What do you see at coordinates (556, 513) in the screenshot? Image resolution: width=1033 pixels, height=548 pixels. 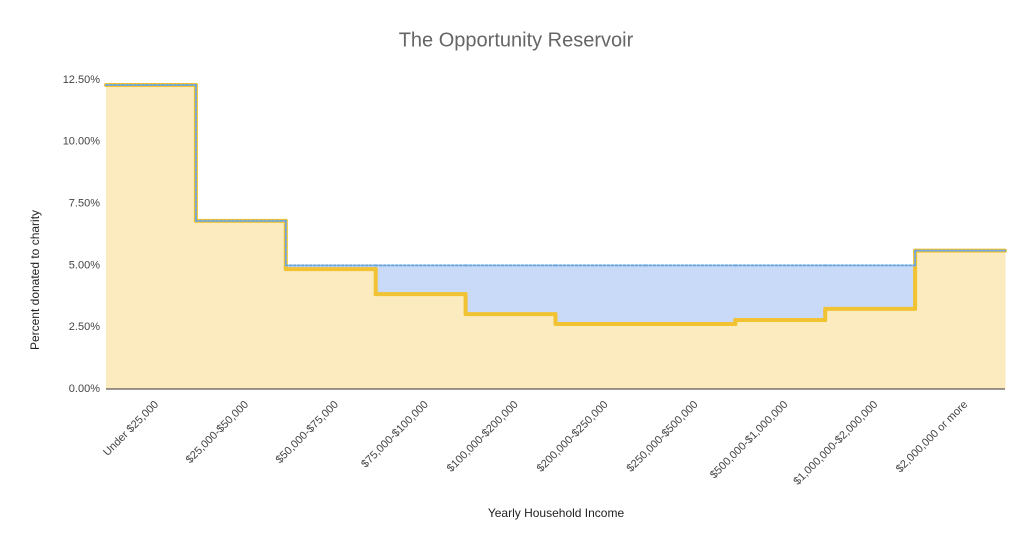 I see `x-axis-title: Yearly Household Income` at bounding box center [556, 513].